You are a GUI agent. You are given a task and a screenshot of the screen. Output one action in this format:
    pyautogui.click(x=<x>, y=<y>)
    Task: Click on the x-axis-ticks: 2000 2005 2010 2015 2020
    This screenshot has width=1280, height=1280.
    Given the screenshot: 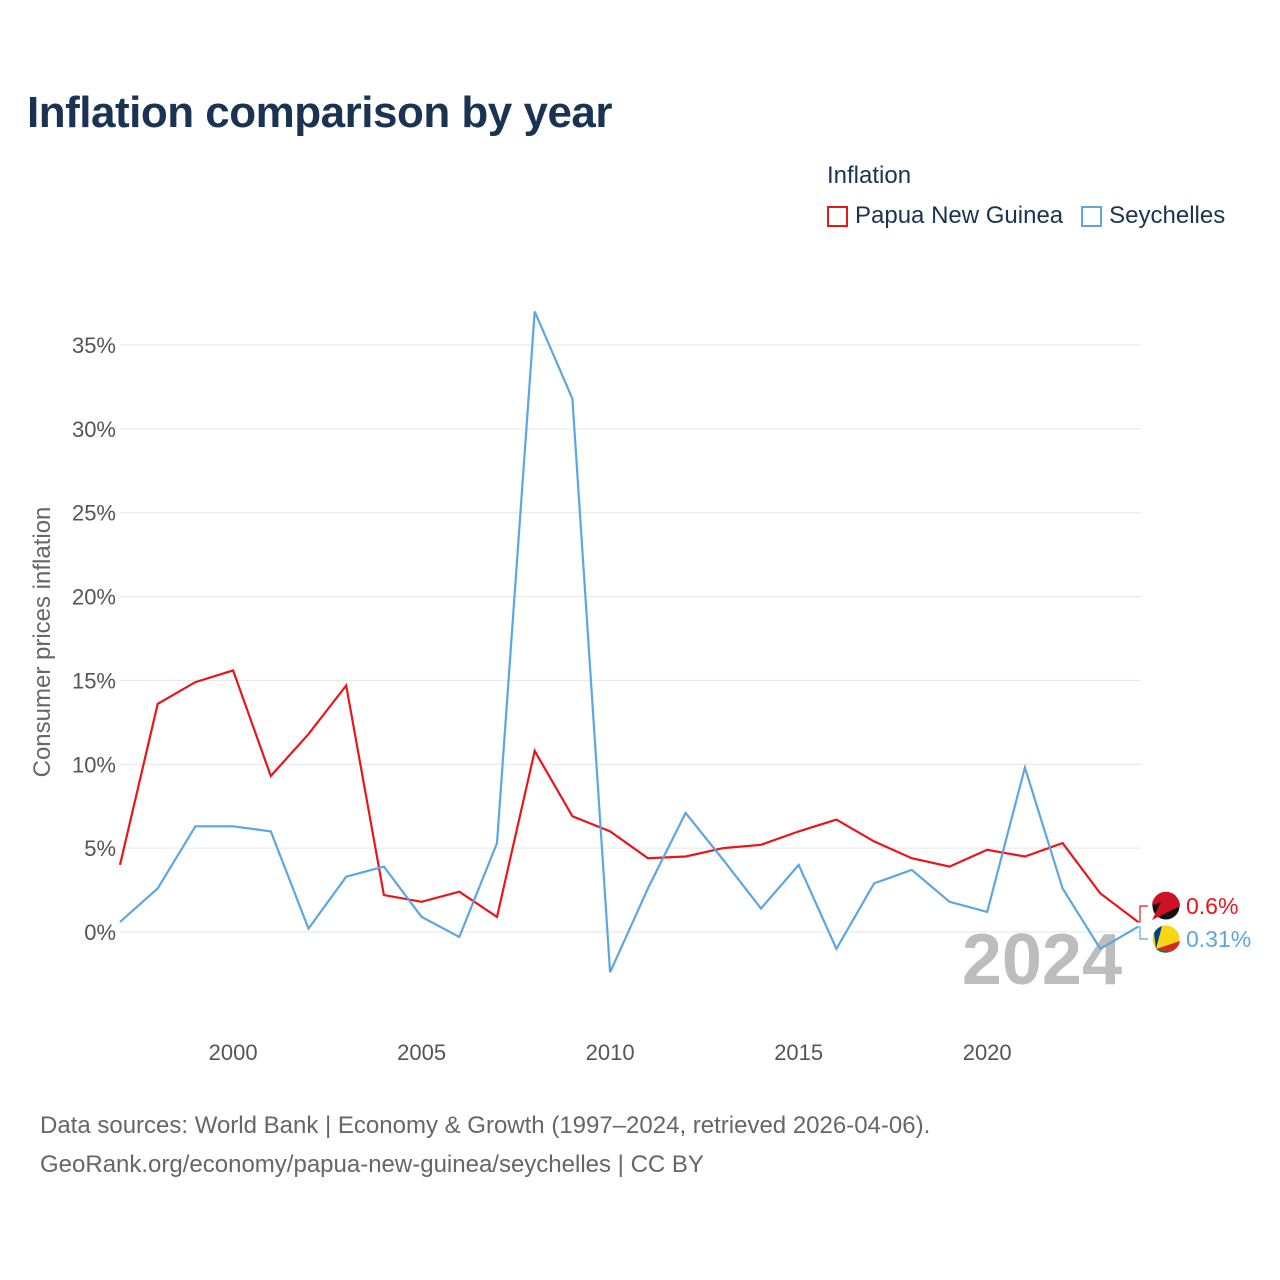 What is the action you would take?
    pyautogui.click(x=610, y=1052)
    